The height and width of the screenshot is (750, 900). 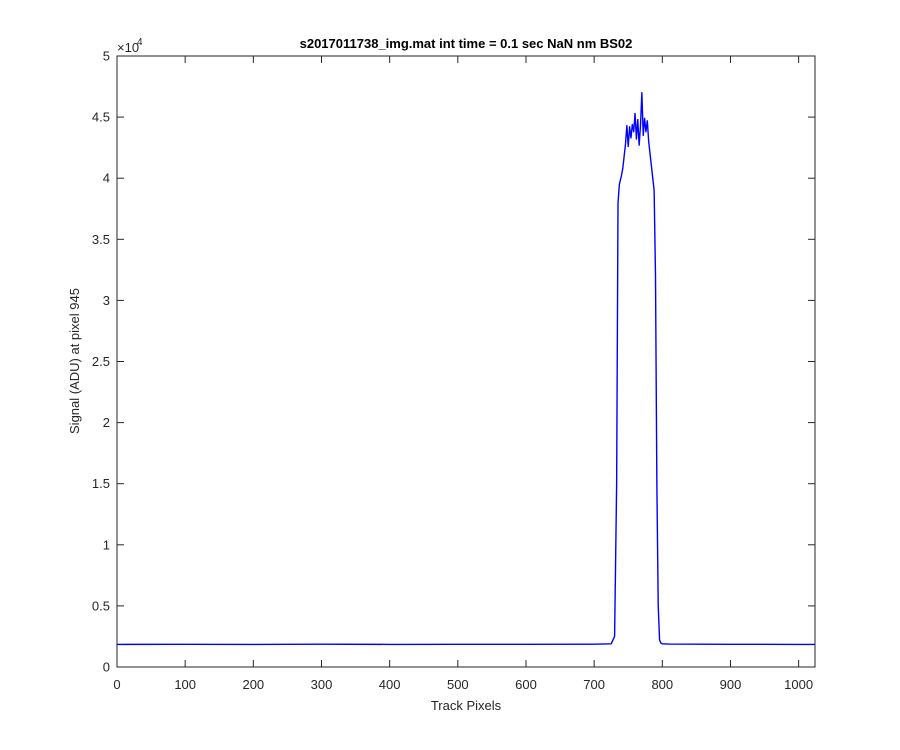 I want to click on x-tick-label: 800, so click(x=662, y=684).